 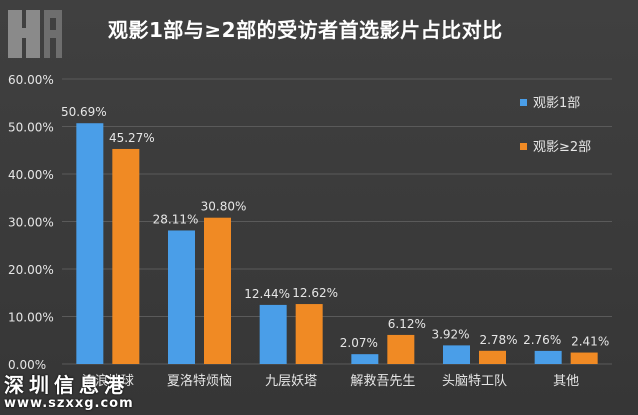 What do you see at coordinates (27, 365) in the screenshot?
I see `y-tick-label: 0.00%` at bounding box center [27, 365].